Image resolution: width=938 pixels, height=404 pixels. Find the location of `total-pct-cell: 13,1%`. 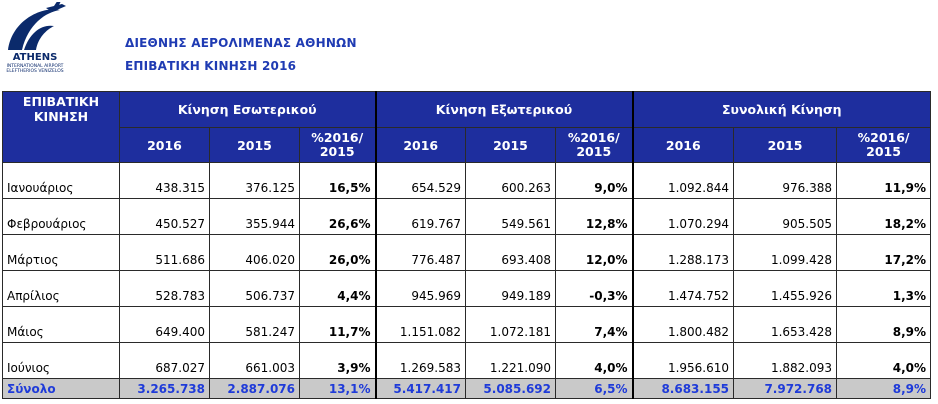

total-pct-cell: 13,1% is located at coordinates (337, 388).